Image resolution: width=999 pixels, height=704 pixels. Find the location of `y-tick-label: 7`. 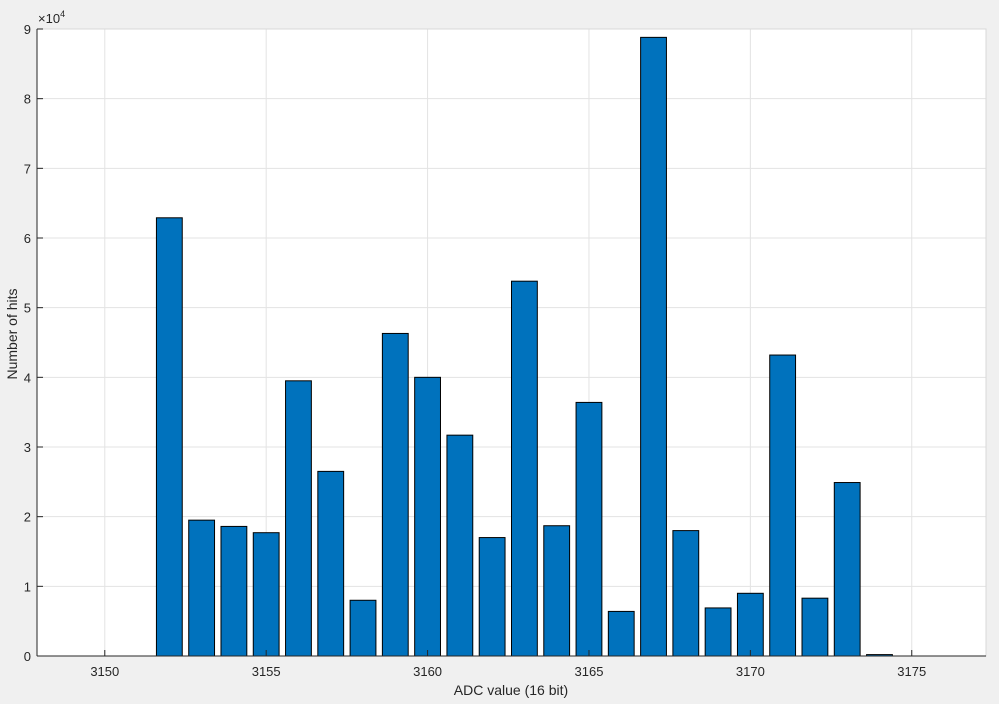

y-tick-label: 7 is located at coordinates (27, 168).